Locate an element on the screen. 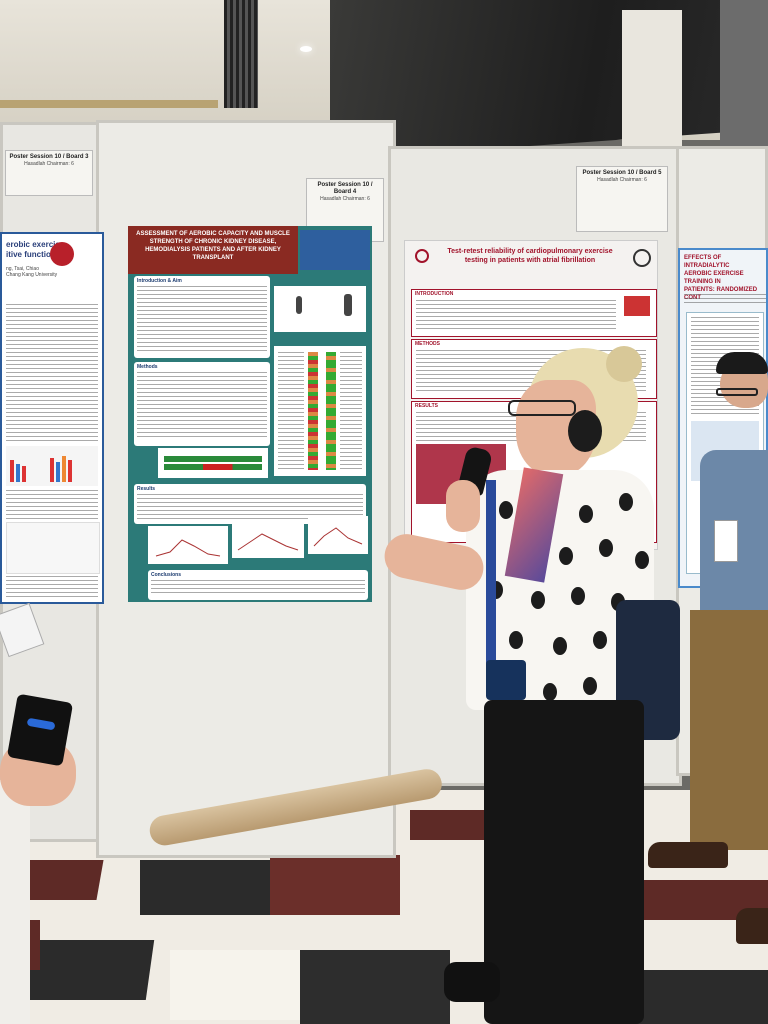 This screenshot has width=768, height=1024. ceiling-light is located at coordinates (306, 49).